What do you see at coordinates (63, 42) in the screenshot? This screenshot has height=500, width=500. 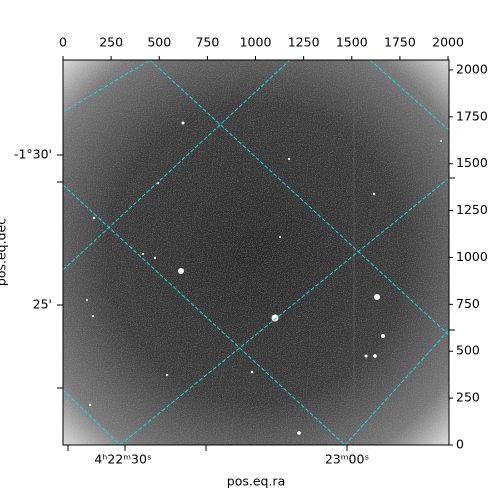 I see `x-tick-label: 0` at bounding box center [63, 42].